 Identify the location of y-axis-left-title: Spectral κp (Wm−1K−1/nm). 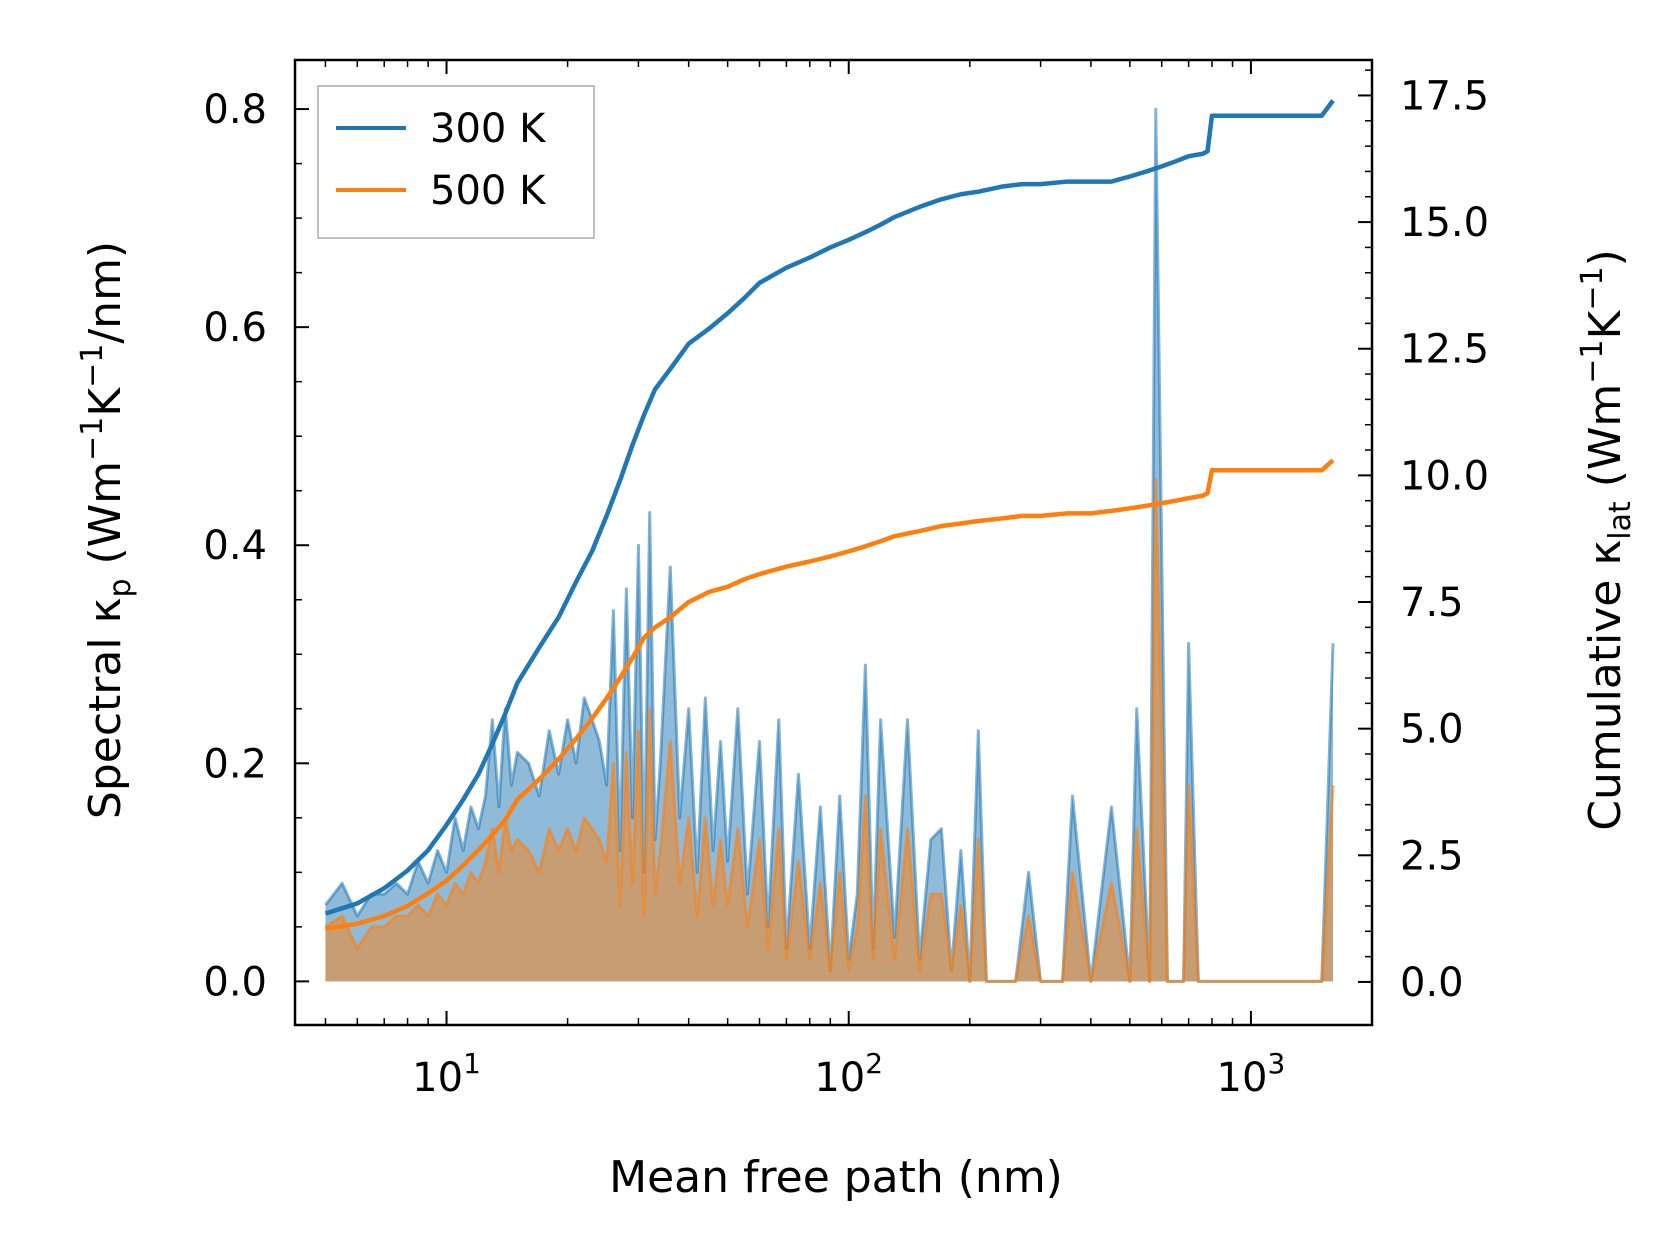
(106, 530).